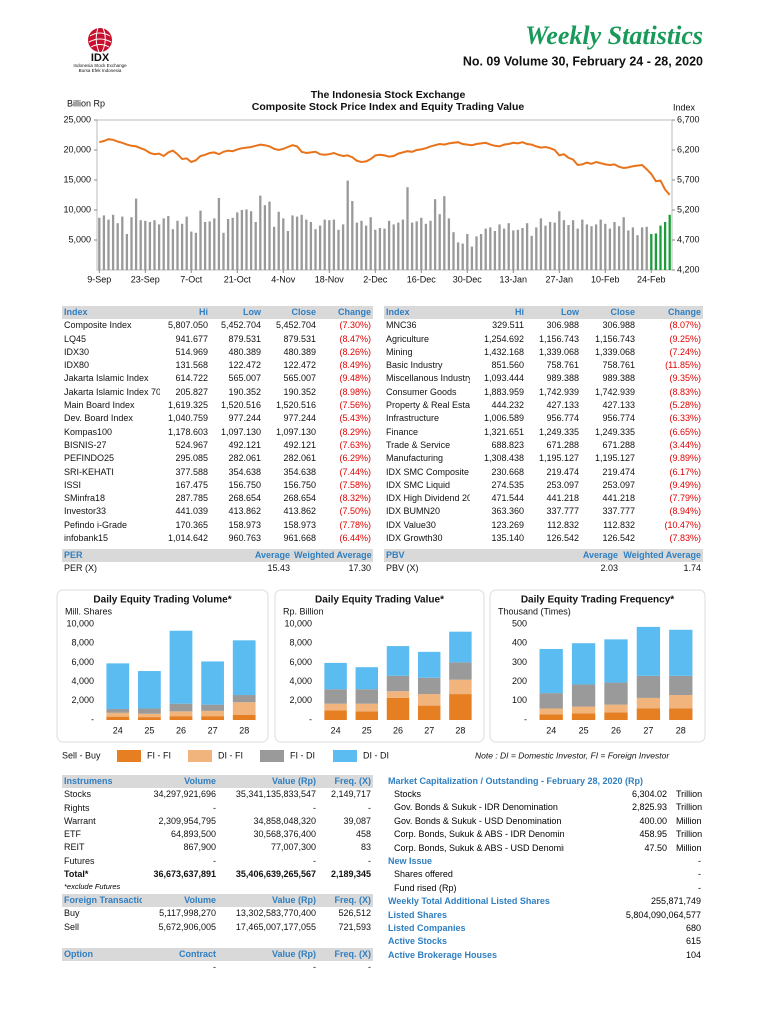 The height and width of the screenshot is (1024, 768). What do you see at coordinates (300, 681) in the screenshot?
I see `y-tick-label: 4,000` at bounding box center [300, 681].